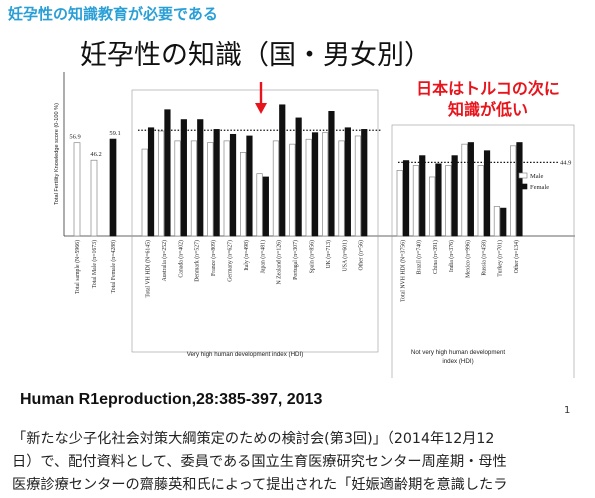 This screenshot has height=498, width=595. I want to click on group-reference-label-2: 44.9, so click(565, 162).